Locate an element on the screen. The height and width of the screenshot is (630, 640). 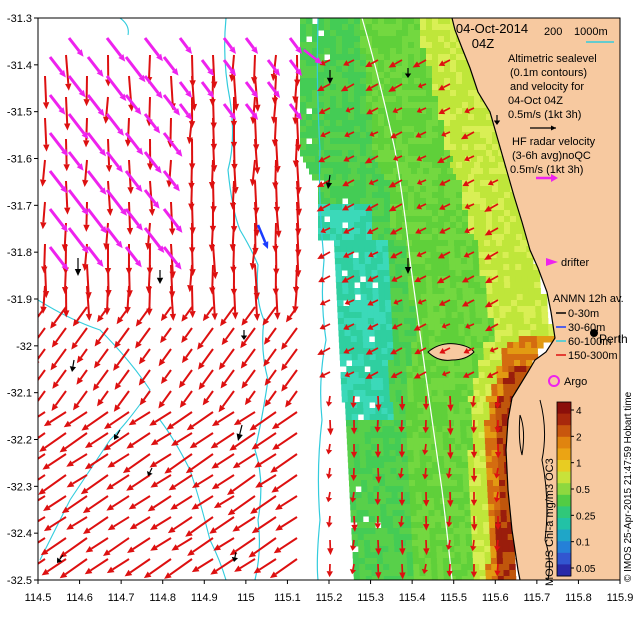
hf-radar-line-3: 0.5m/s (1kt 3h) is located at coordinates (546, 170).